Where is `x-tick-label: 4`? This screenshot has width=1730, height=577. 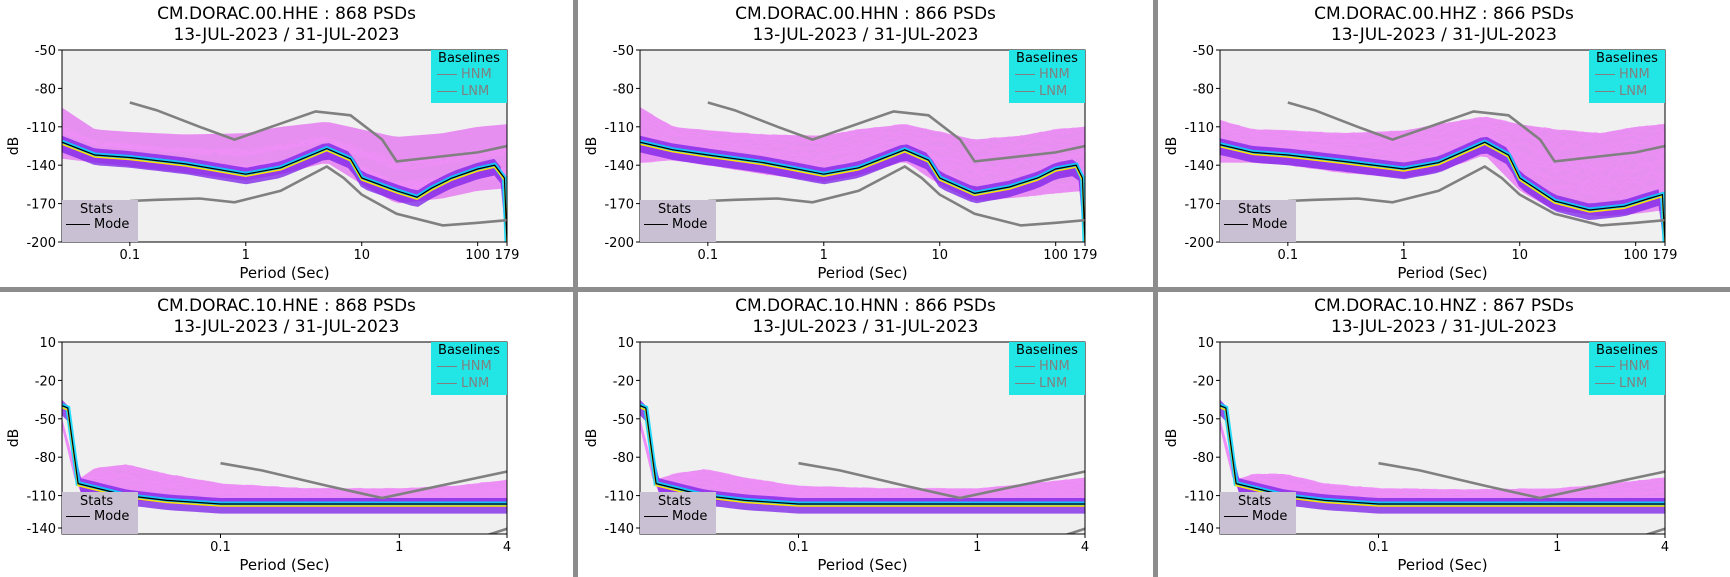 x-tick-label: 4 is located at coordinates (1665, 547).